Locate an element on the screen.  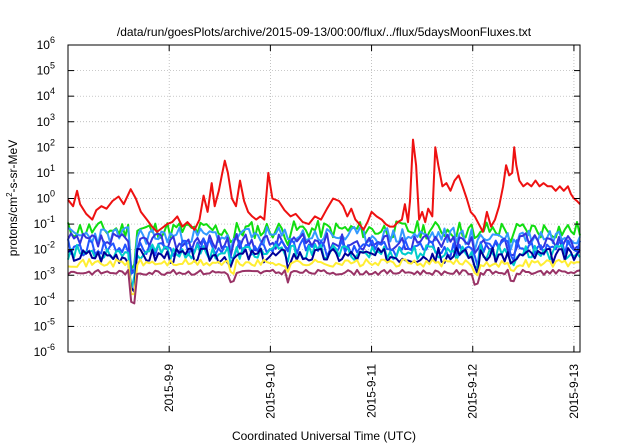
x-axis-label: Coordinated Universal Time (UTC) is located at coordinates (324, 436).